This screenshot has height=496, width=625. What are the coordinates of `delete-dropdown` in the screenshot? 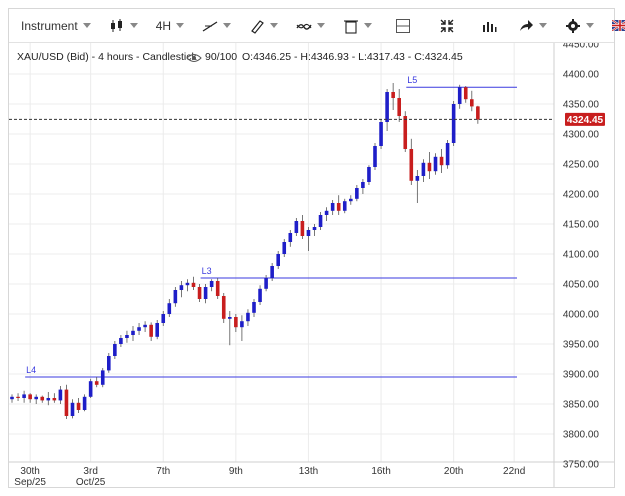 It's located at (357, 25).